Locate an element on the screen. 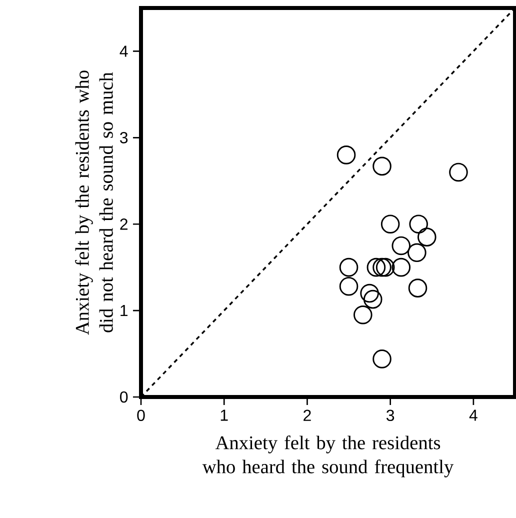  y-tick-label: 1 is located at coordinates (124, 310).